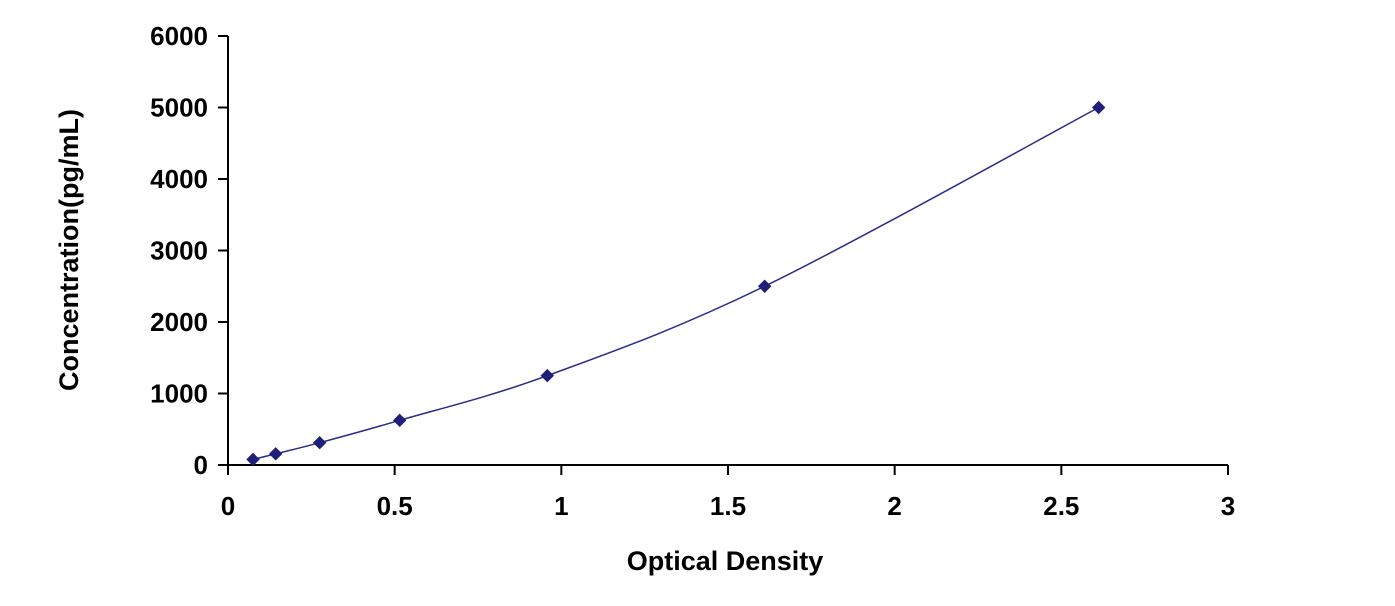  I want to click on x-tick-label: 2.5, so click(1061, 506).